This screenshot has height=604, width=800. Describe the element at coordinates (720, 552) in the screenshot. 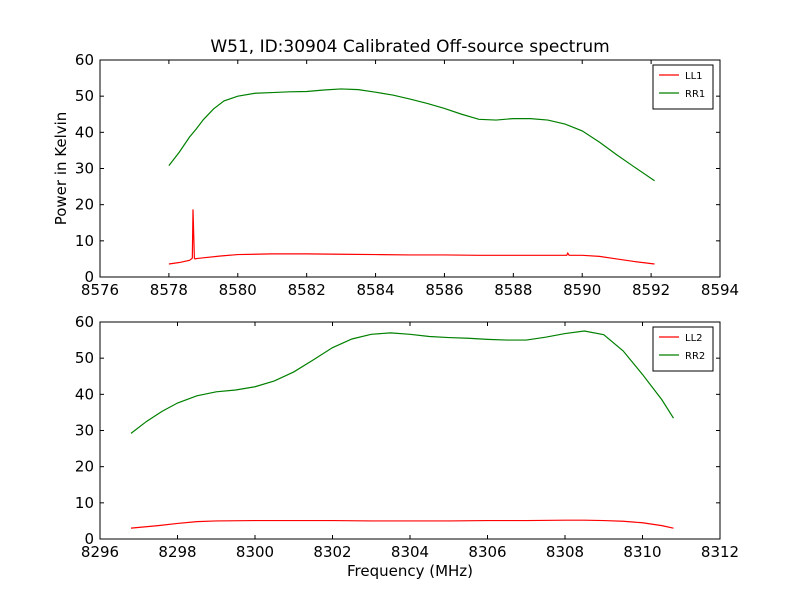

I see `x-tick-label: 8312` at that location.